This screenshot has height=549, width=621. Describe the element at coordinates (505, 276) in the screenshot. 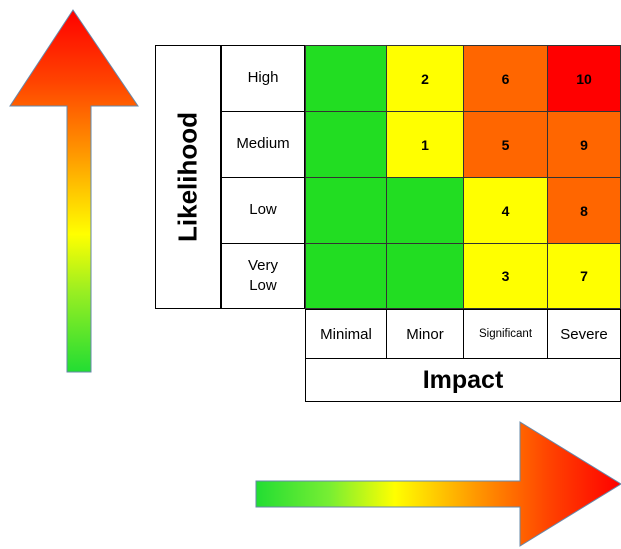

I see `matrix-cell-very-low-3: 3` at that location.